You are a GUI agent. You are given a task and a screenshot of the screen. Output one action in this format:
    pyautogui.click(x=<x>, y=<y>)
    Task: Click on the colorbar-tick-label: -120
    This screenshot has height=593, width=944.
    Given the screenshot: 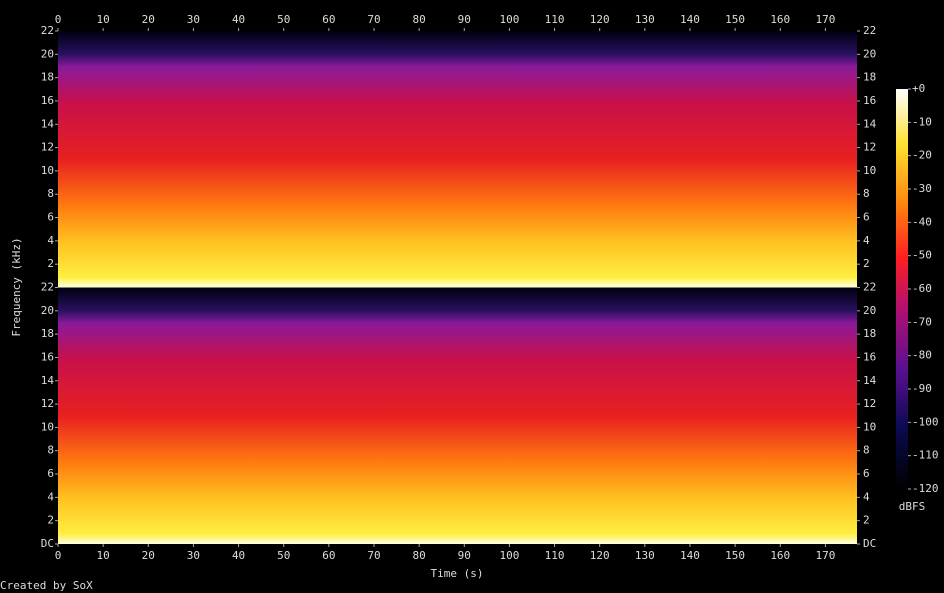 What is the action you would take?
    pyautogui.click(x=925, y=488)
    